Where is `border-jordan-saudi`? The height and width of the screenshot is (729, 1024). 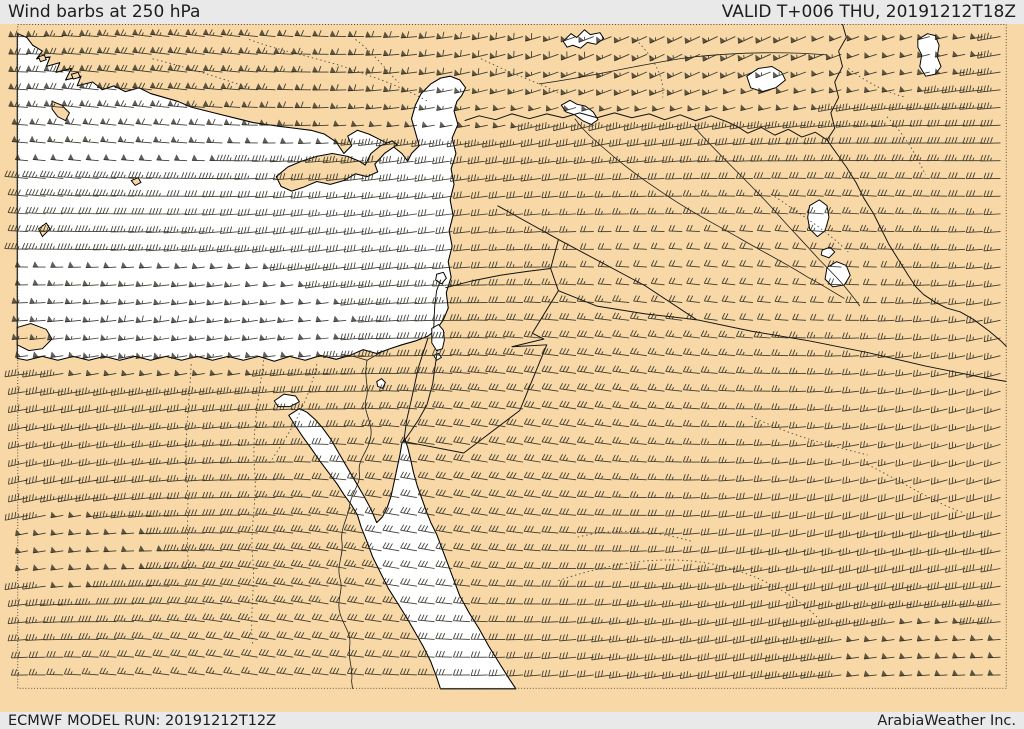
border-jordan-saudi is located at coordinates (481, 361).